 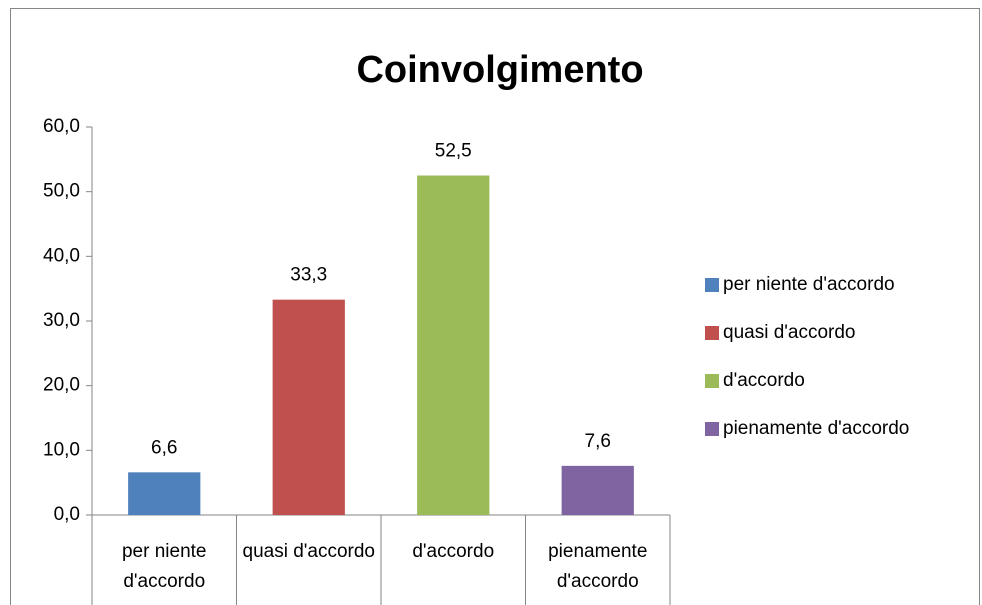 I want to click on y-tick-label: 20,0, so click(x=61, y=385).